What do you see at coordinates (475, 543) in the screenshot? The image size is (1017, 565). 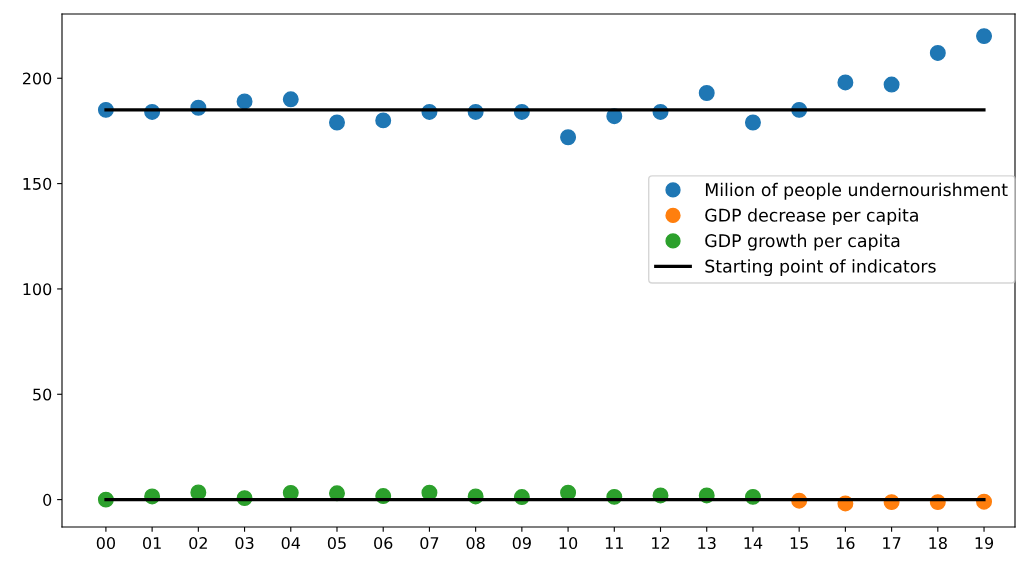 I see `x-tick-label: 08` at bounding box center [475, 543].